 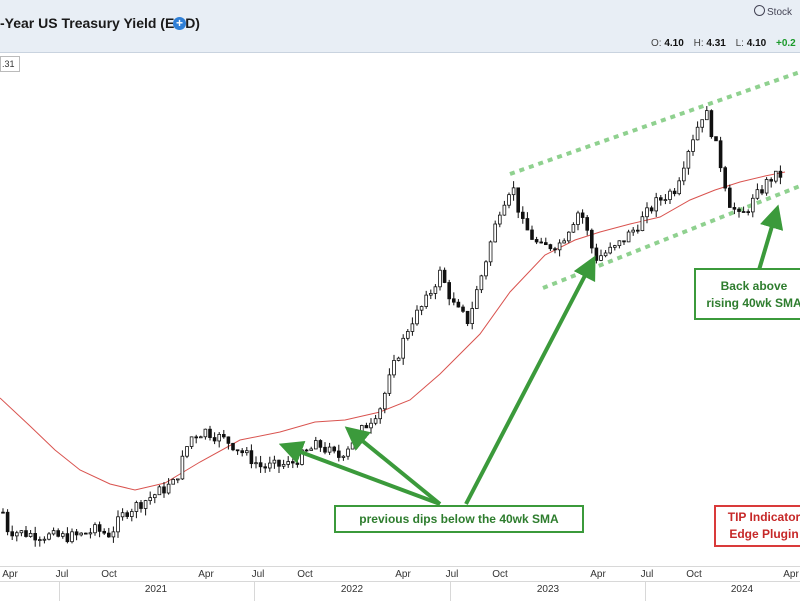 I want to click on x-year-tick: 2021, so click(x=156, y=589).